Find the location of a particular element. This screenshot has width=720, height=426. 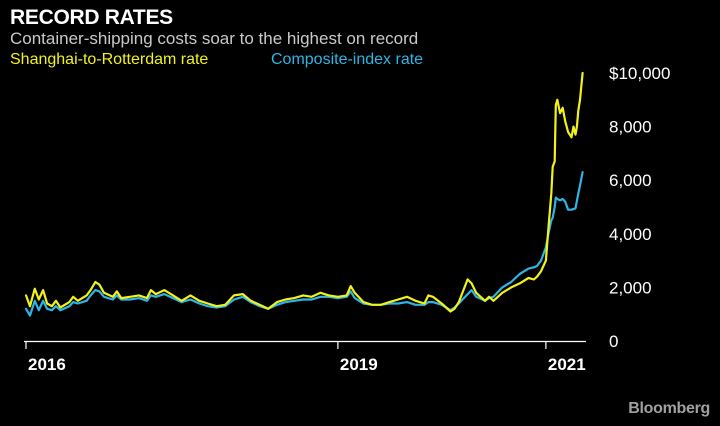

x-tick-label: 2021 is located at coordinates (567, 364).